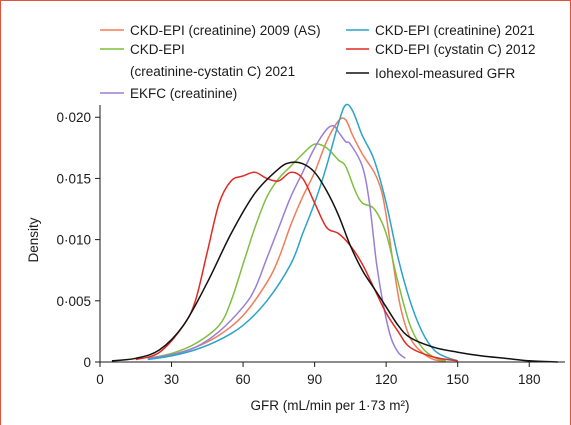 This screenshot has width=571, height=425. Describe the element at coordinates (100, 379) in the screenshot. I see `x-tick-label: 0` at that location.